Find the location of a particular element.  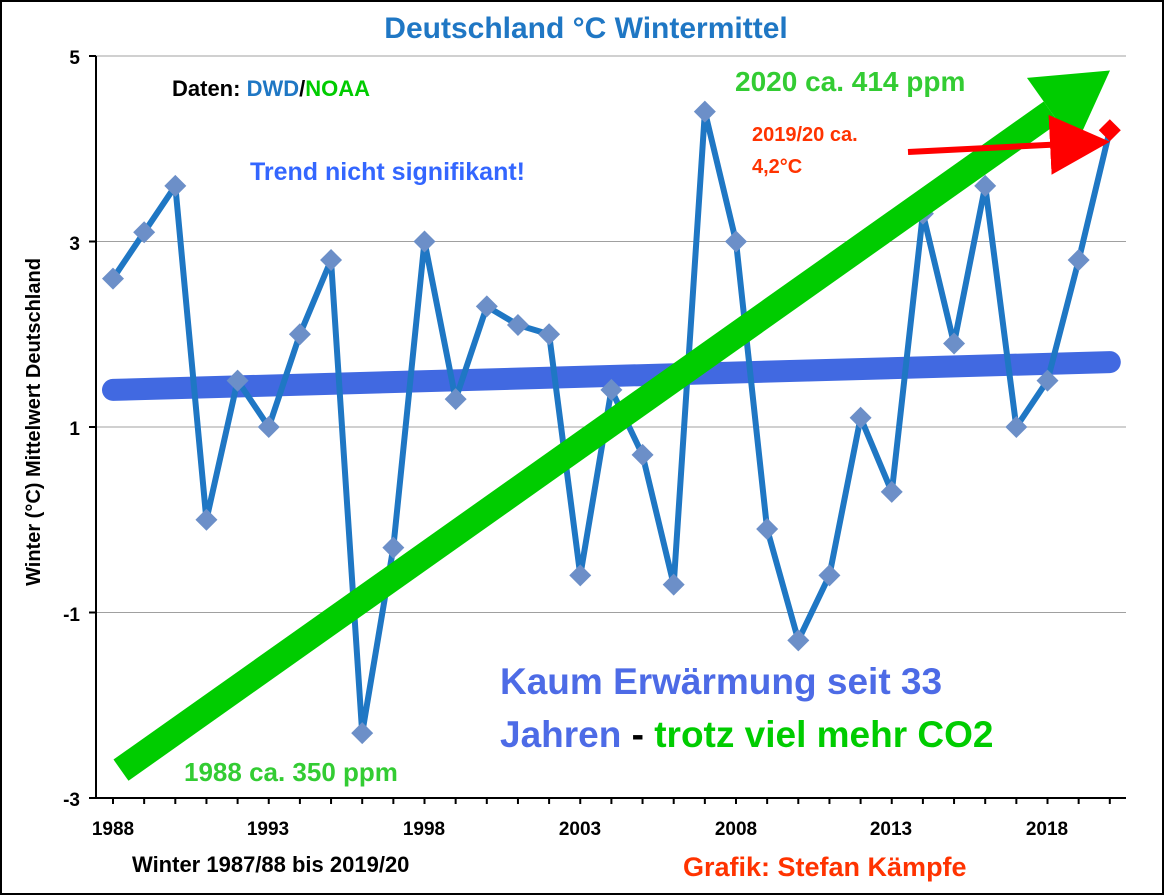

x-tick-label: 1998 is located at coordinates (424, 829).